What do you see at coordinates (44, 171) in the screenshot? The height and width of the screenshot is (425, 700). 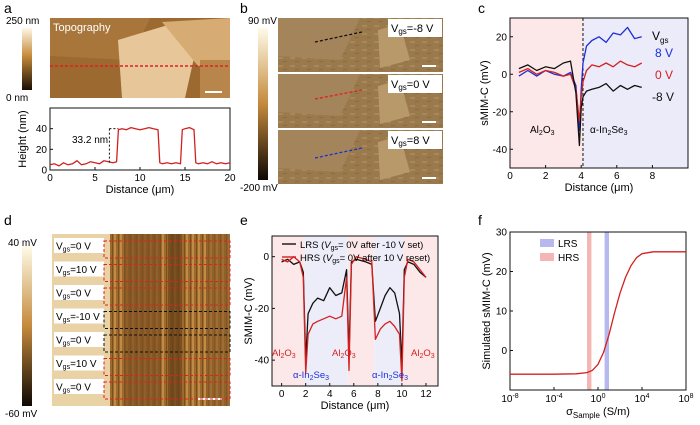 I see `a-height-ytick-label: 0` at bounding box center [44, 171].